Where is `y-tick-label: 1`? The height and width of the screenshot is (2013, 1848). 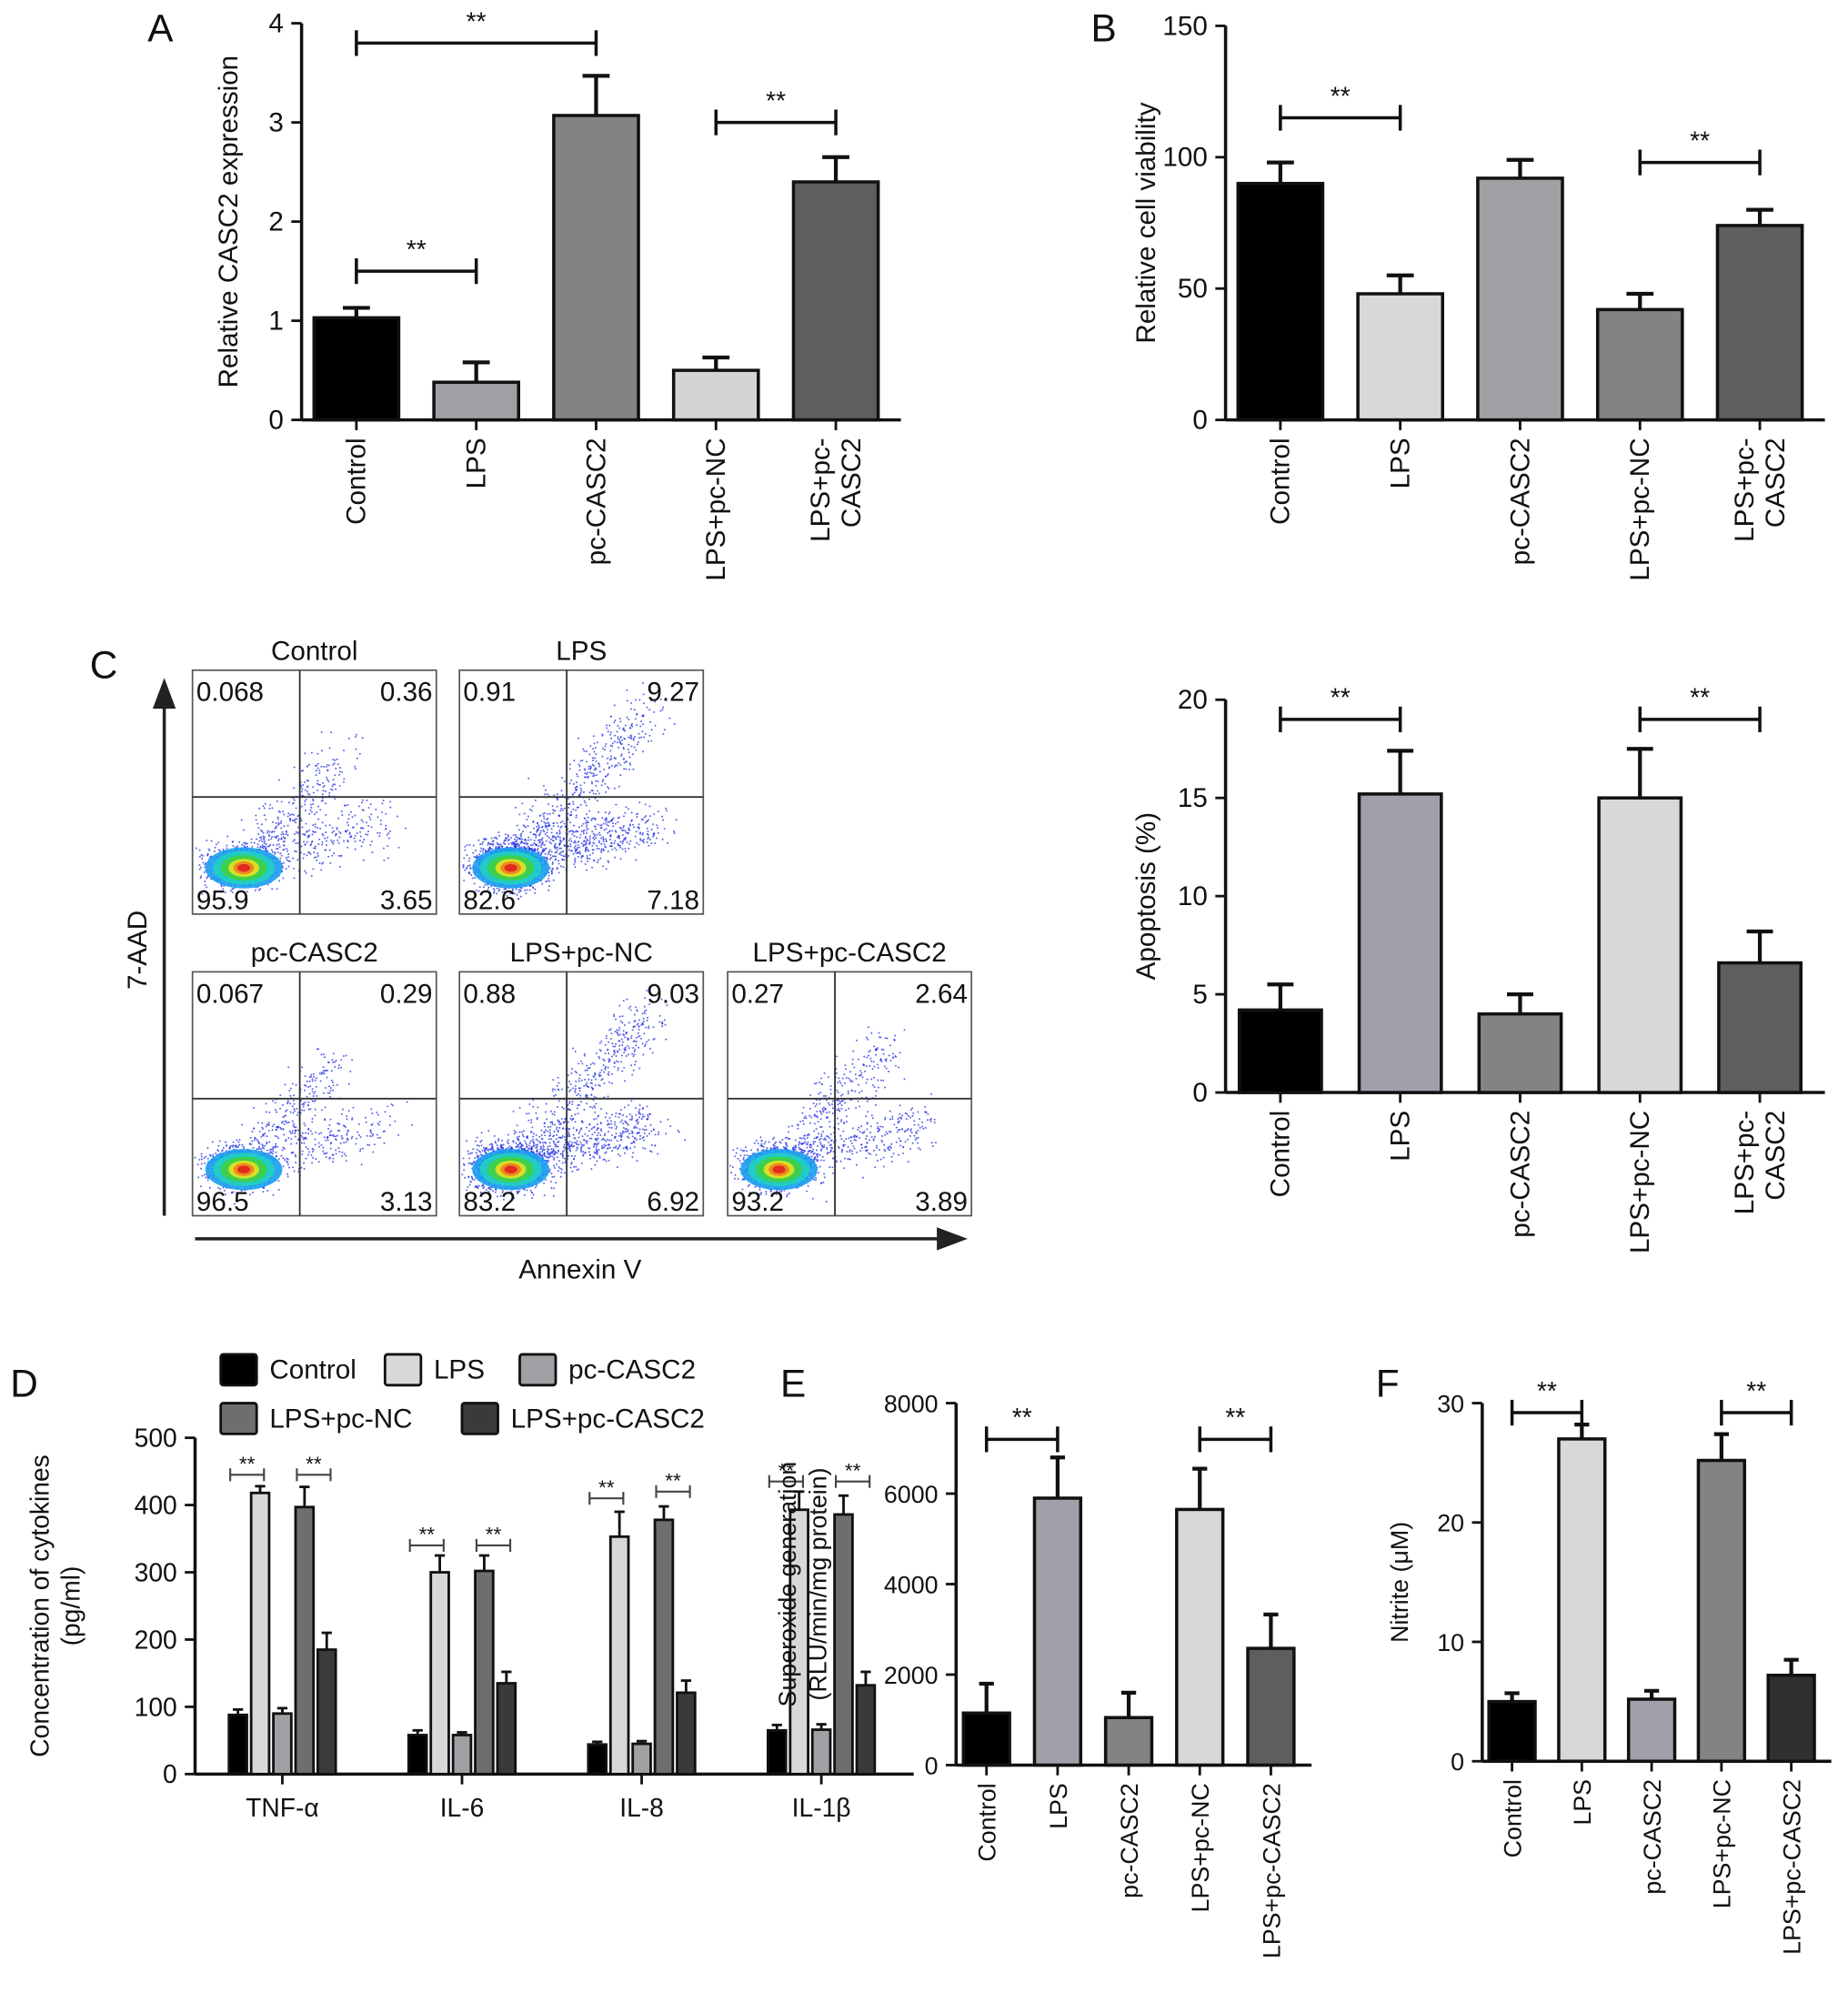
y-tick-label: 1 is located at coordinates (276, 321).